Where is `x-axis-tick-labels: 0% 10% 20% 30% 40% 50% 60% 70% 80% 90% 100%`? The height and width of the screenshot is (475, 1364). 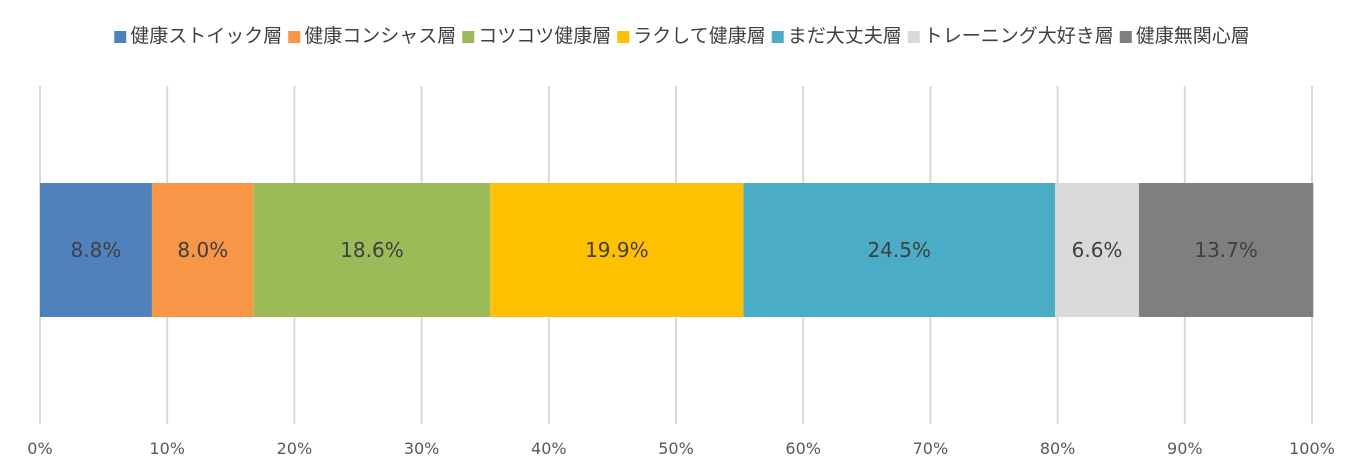 x-axis-tick-labels: 0% 10% 20% 30% 40% 50% 60% 70% 80% 90% 100% is located at coordinates (681, 448).